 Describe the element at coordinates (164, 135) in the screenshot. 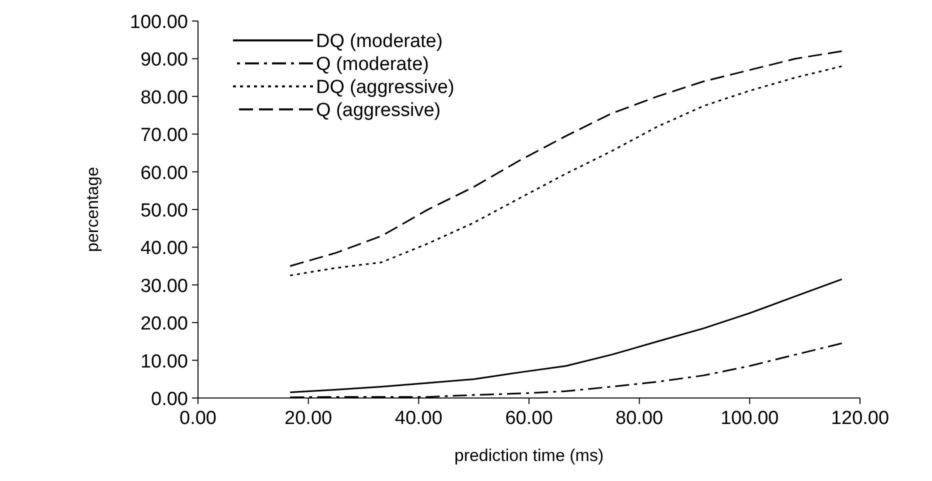

I see `y-tick-label: 70.00` at that location.